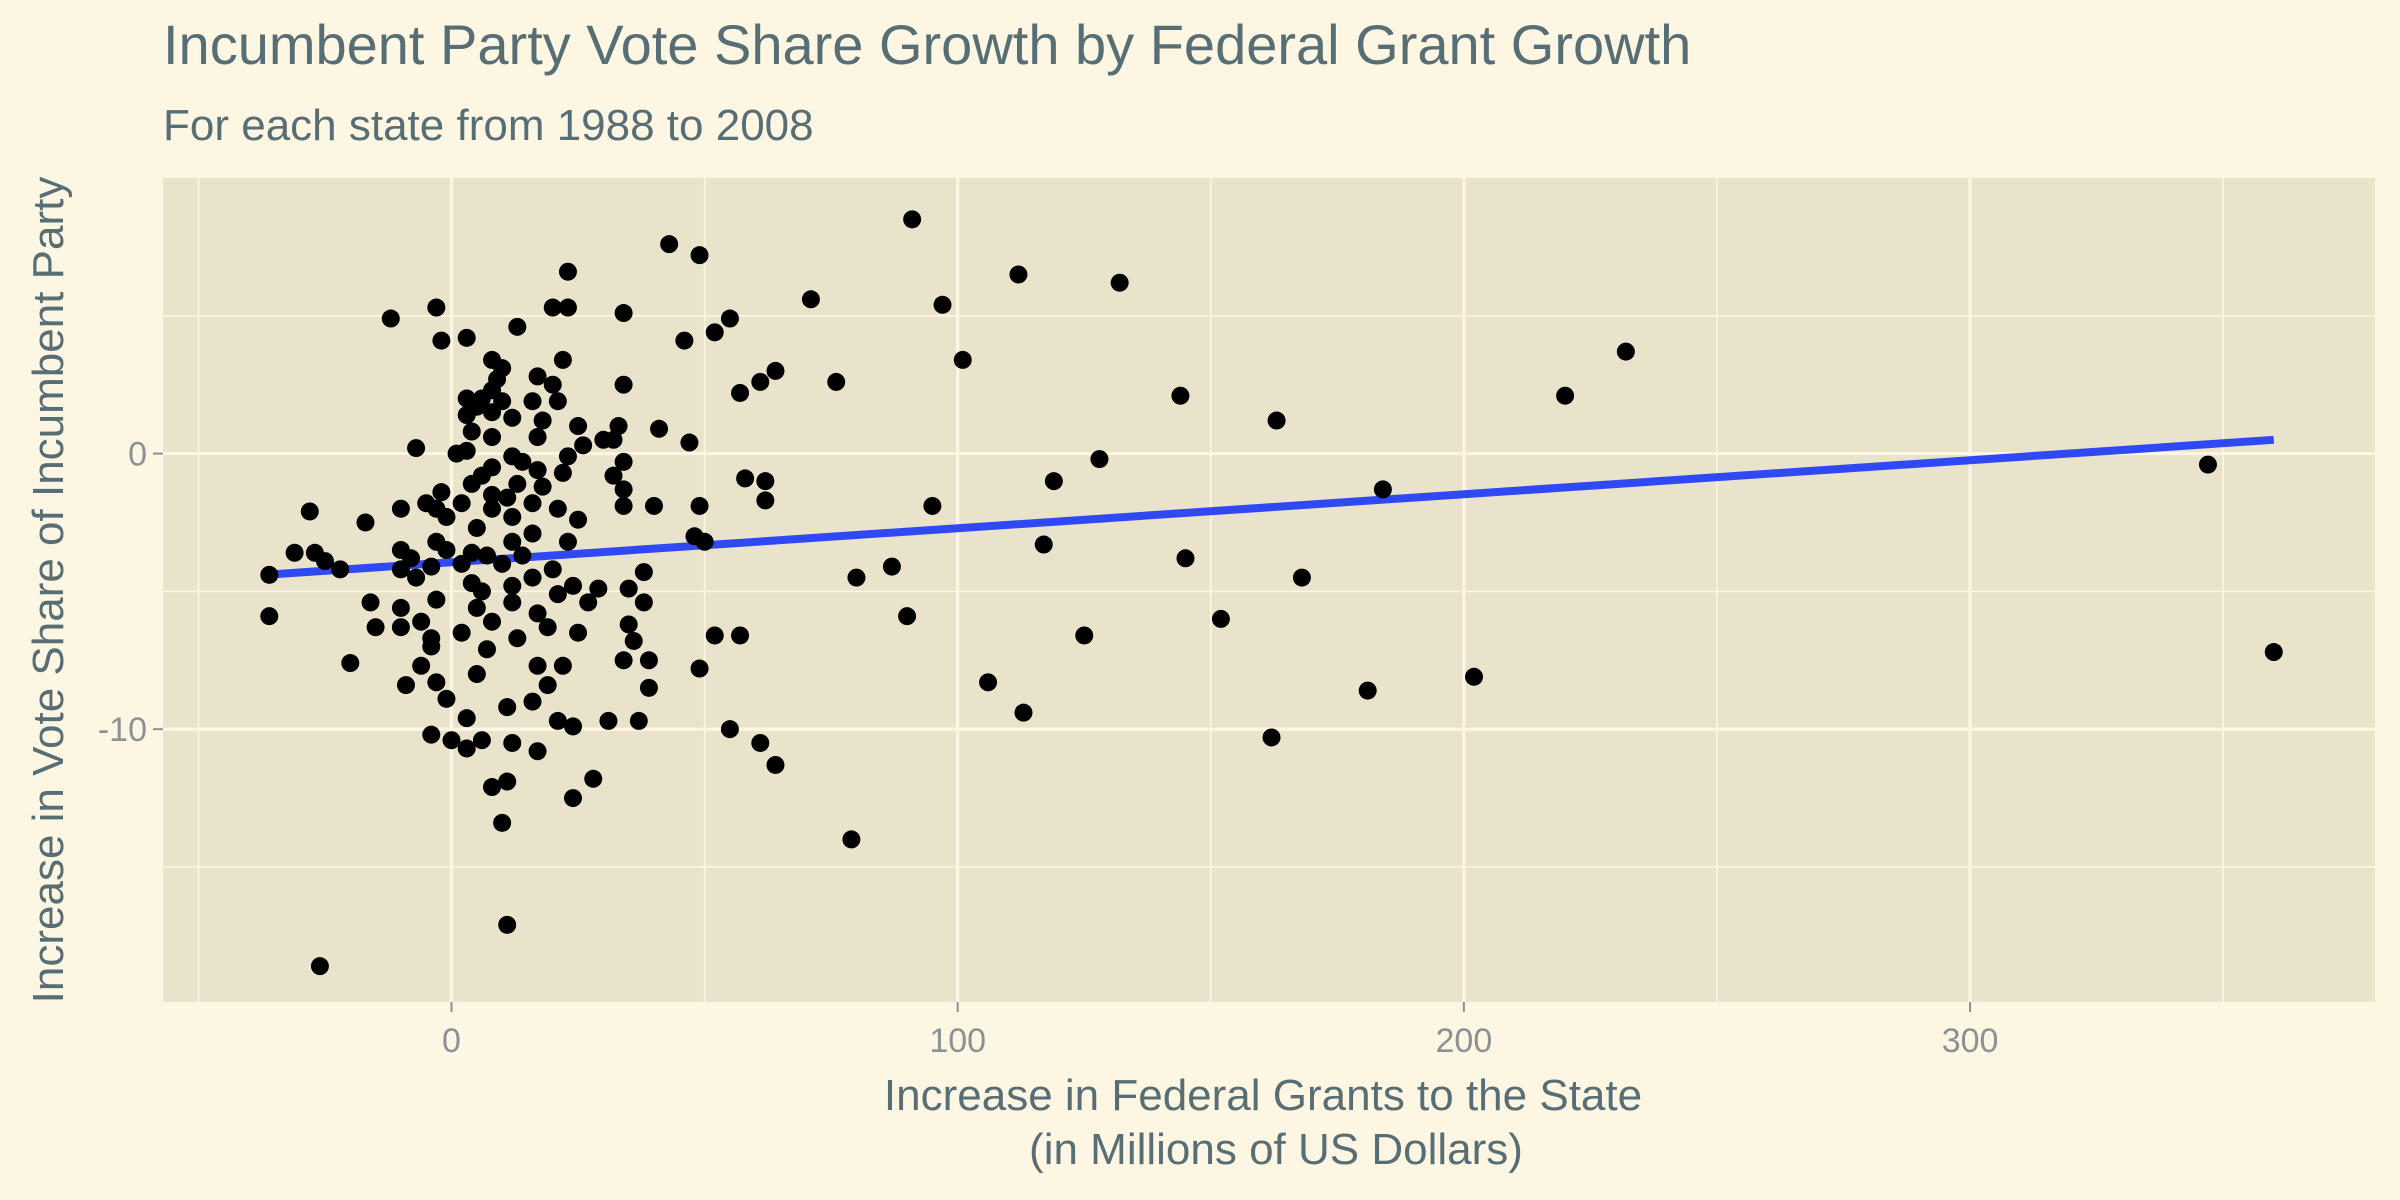 The image size is (2400, 1200). Describe the element at coordinates (1276, 1149) in the screenshot. I see `x-axis-title-line2: (in Millions of US Dollars)` at that location.